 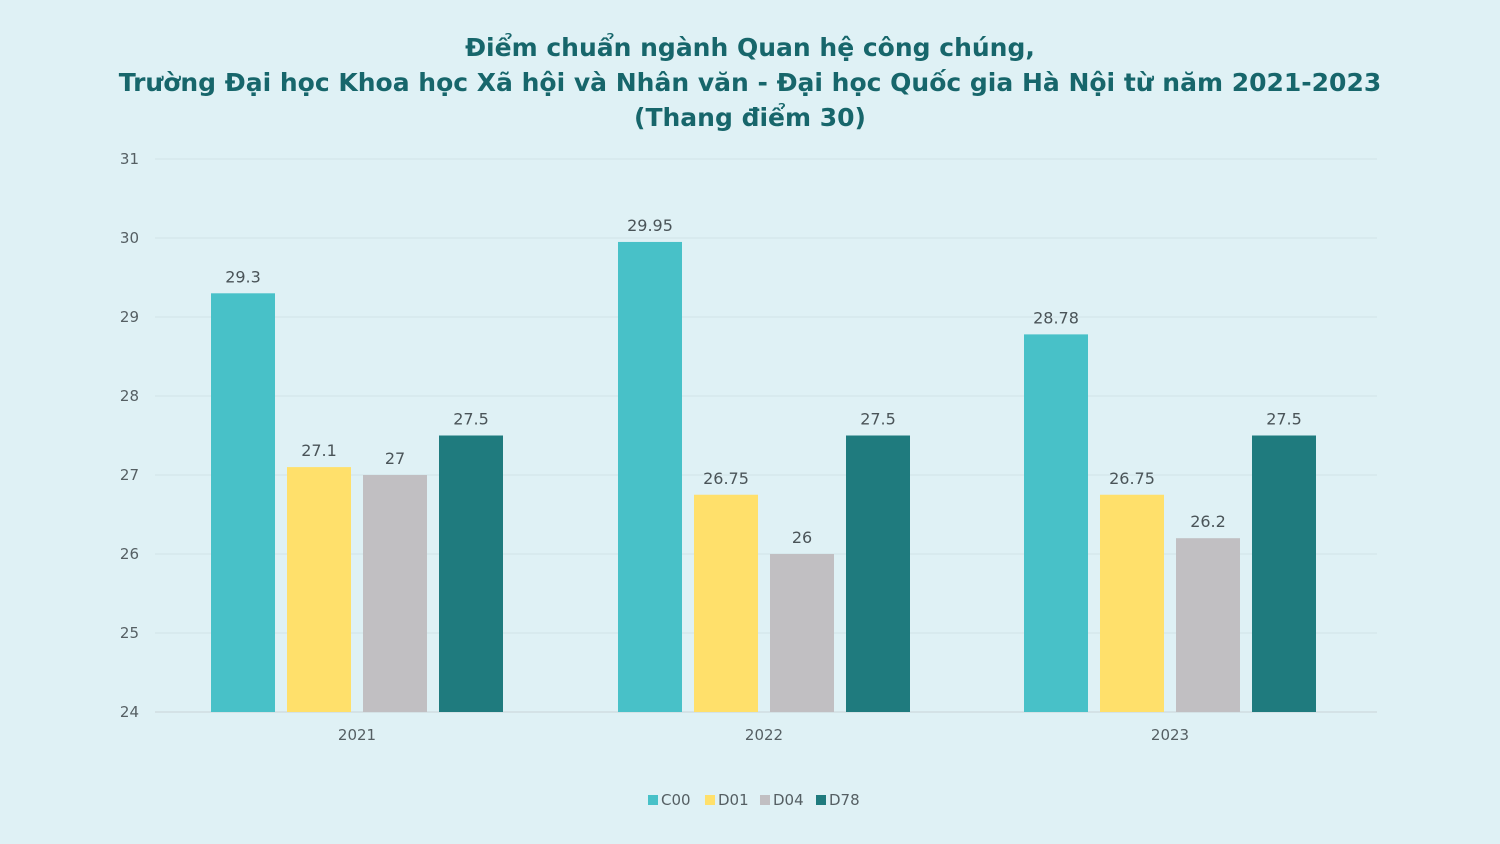 What do you see at coordinates (319, 450) in the screenshot?
I see `data-label: 27.1` at bounding box center [319, 450].